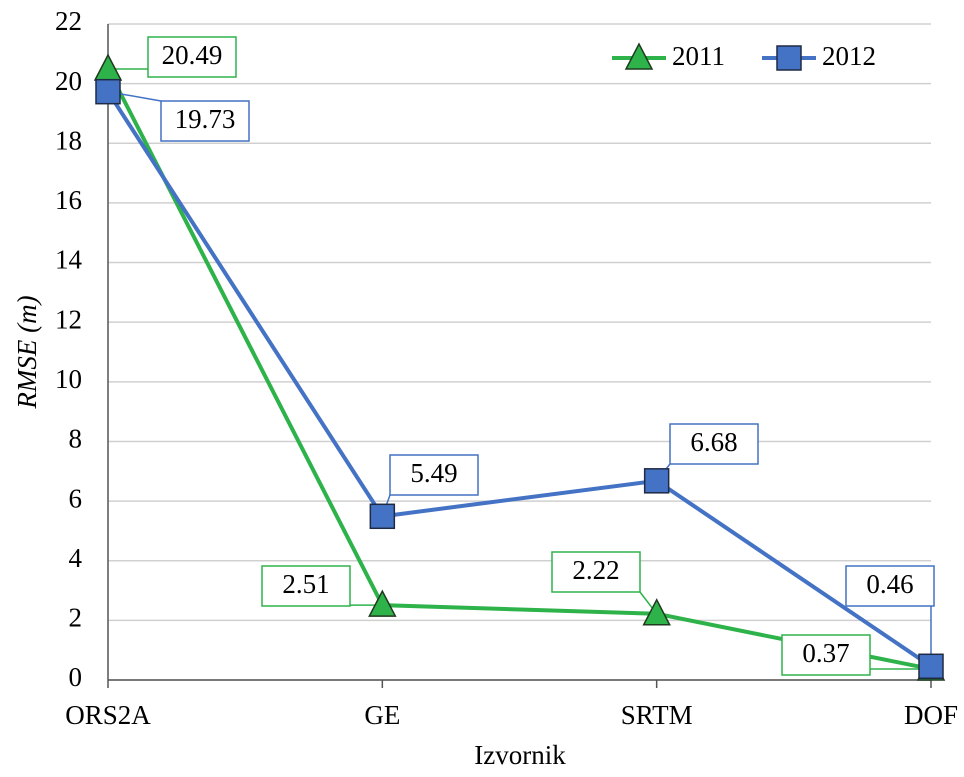 This screenshot has width=964, height=777. I want to click on x-axis-title: Izvornik, so click(520, 755).